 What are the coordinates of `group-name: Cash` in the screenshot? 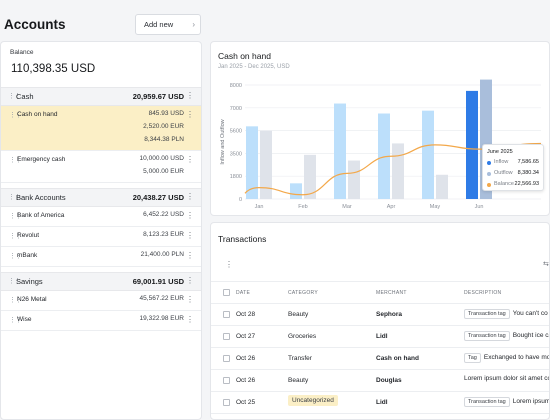 It's located at (25, 96).